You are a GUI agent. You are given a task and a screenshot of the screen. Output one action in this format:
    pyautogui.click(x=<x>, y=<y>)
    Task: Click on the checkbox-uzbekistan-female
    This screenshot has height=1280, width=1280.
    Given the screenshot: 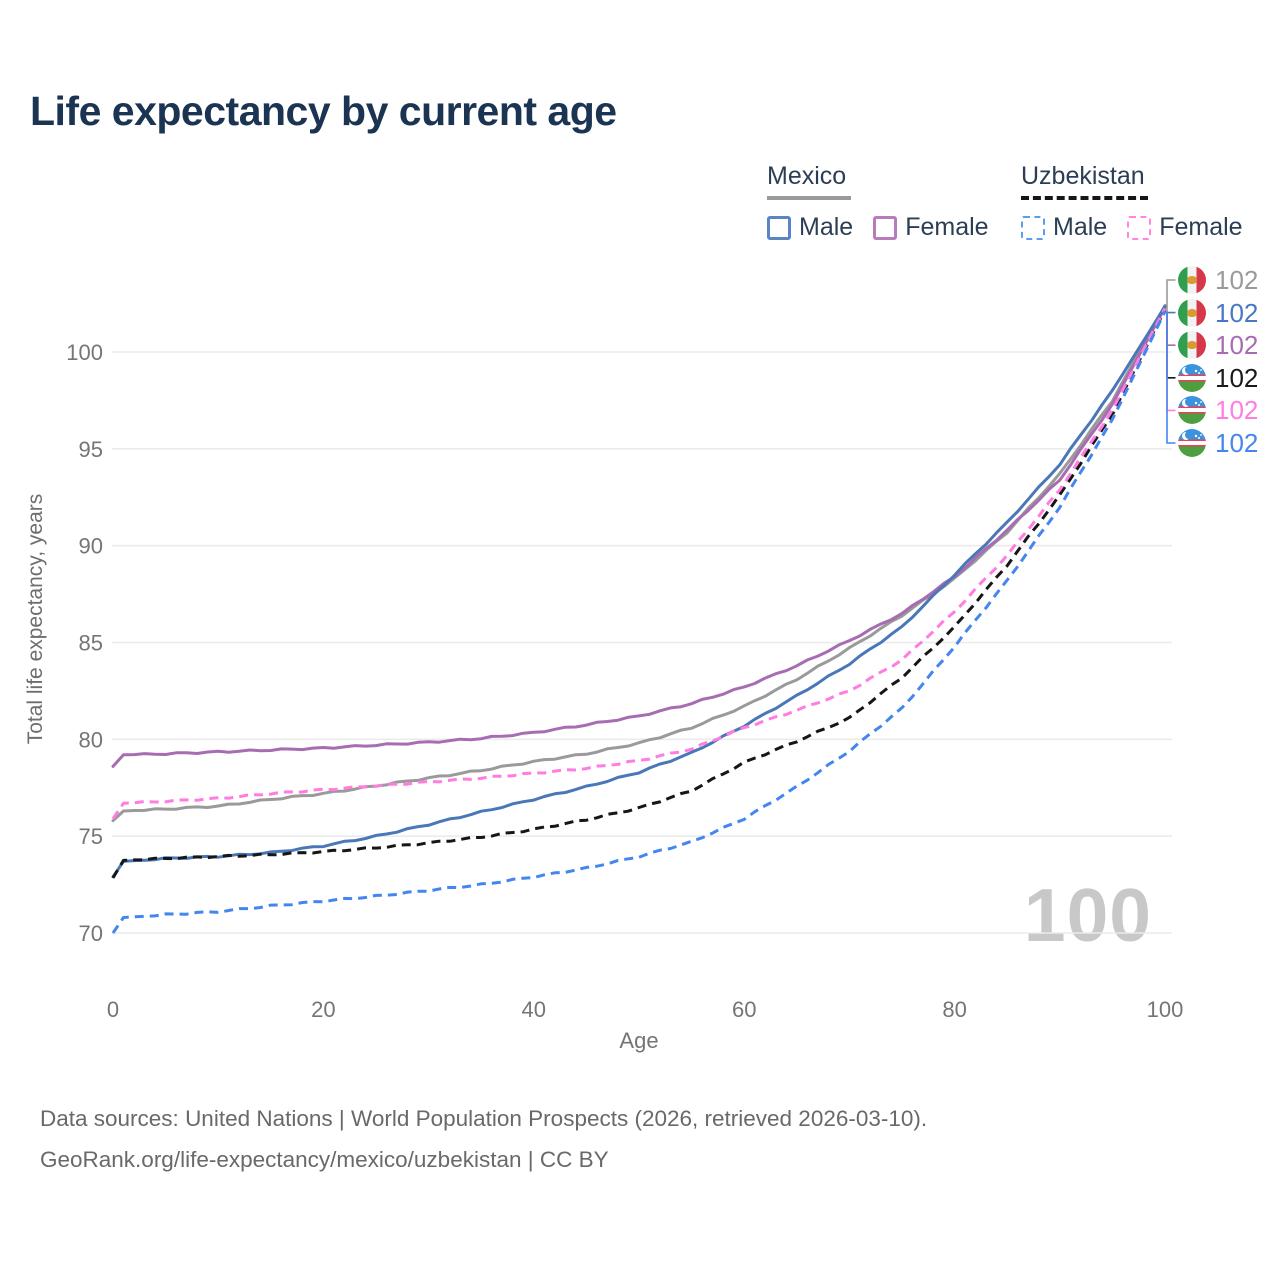 What is the action you would take?
    pyautogui.click(x=1139, y=227)
    